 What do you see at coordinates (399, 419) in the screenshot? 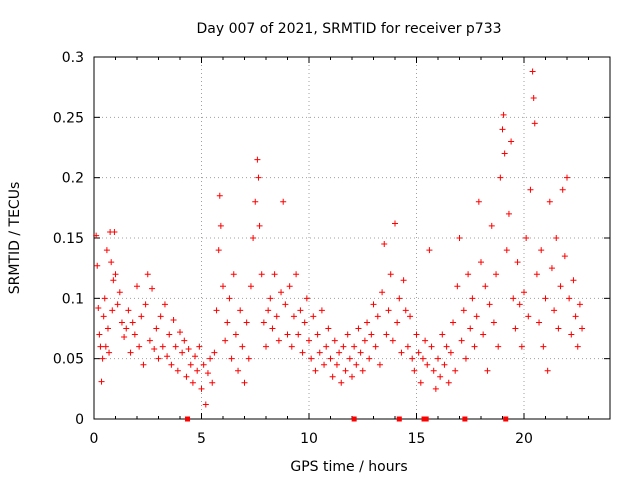
I see `gap-marker` at bounding box center [399, 419].